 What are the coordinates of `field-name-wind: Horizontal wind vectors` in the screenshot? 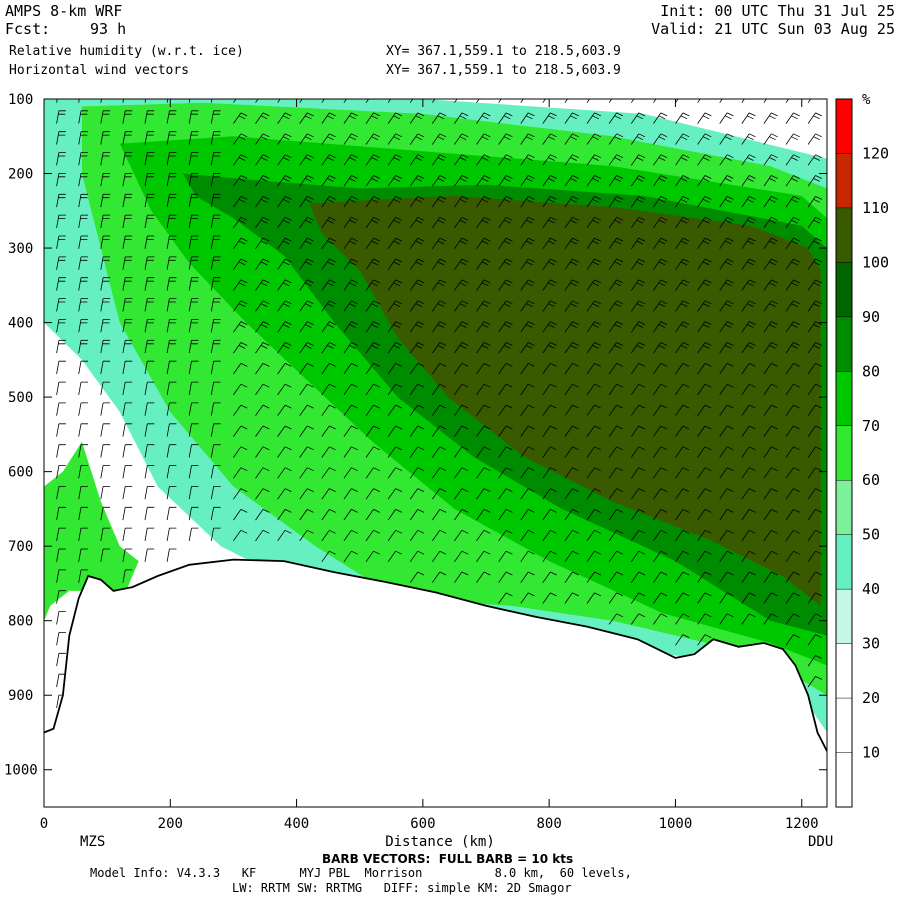 It's located at (99, 70).